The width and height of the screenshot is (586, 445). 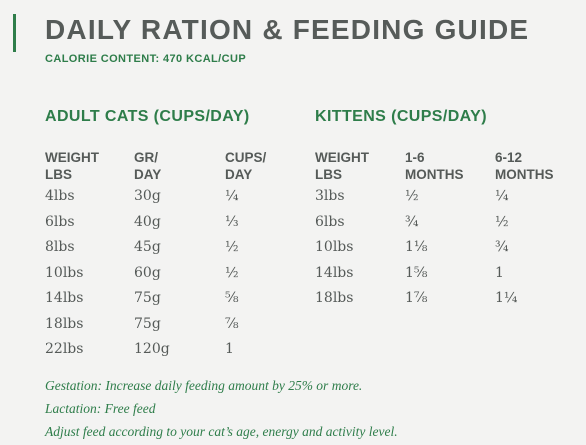 What do you see at coordinates (60, 221) in the screenshot?
I see `adult-cell: 6lbs` at bounding box center [60, 221].